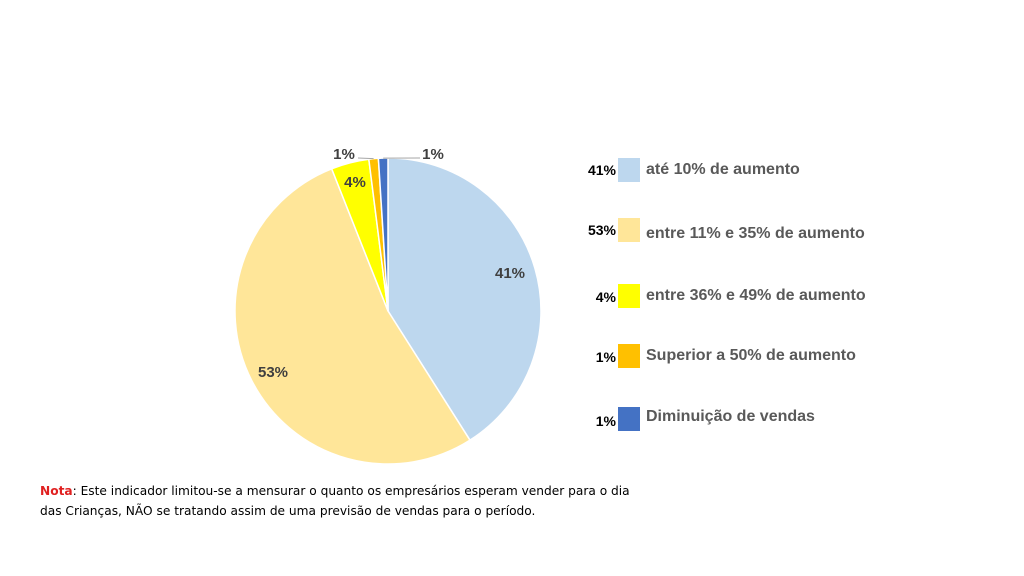  What do you see at coordinates (751, 355) in the screenshot?
I see `legend-label: Superior a 50% de aumento` at bounding box center [751, 355].